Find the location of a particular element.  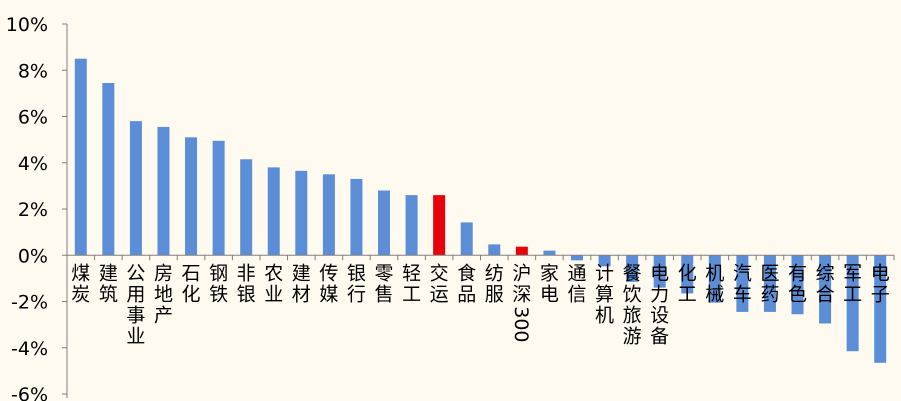

category-label: 食品 is located at coordinates (466, 283).